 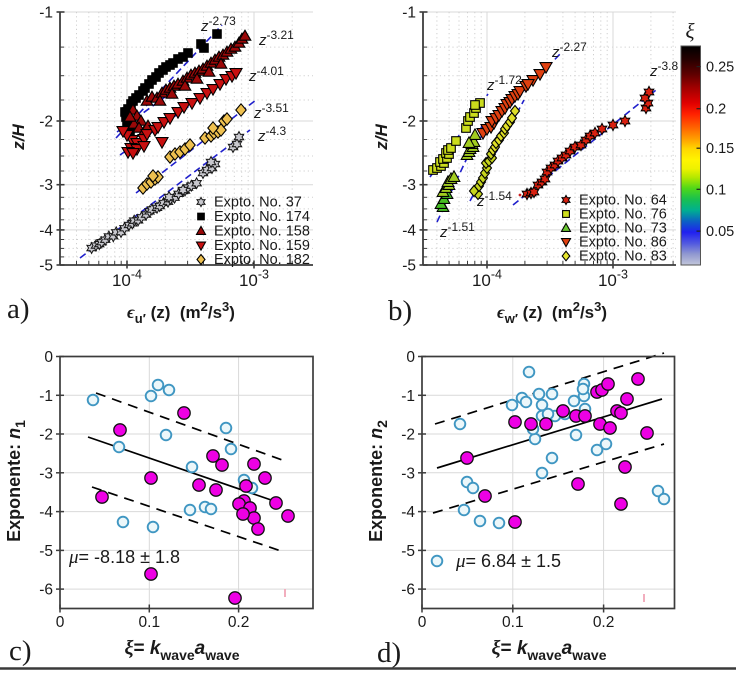 I want to click on svg-text: Expto. No. 73, so click(x=623, y=229).